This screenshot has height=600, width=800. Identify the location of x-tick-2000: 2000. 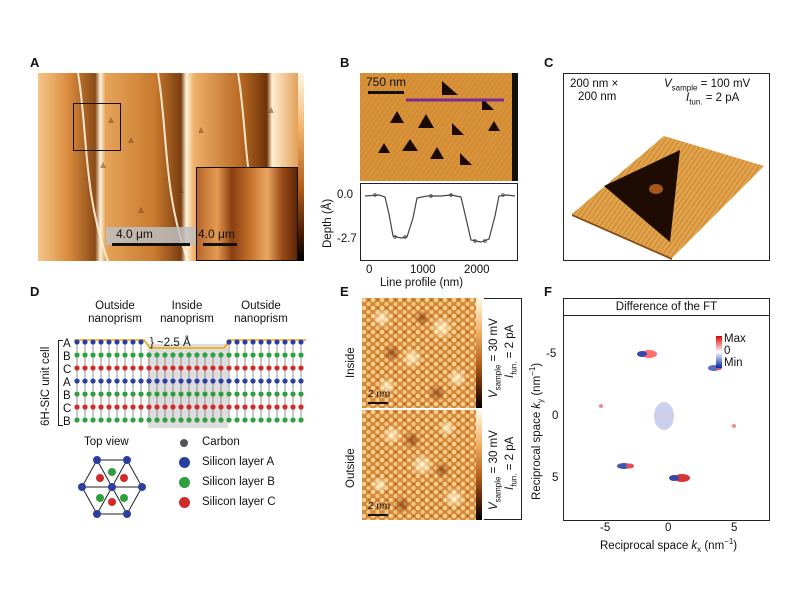
(477, 270).